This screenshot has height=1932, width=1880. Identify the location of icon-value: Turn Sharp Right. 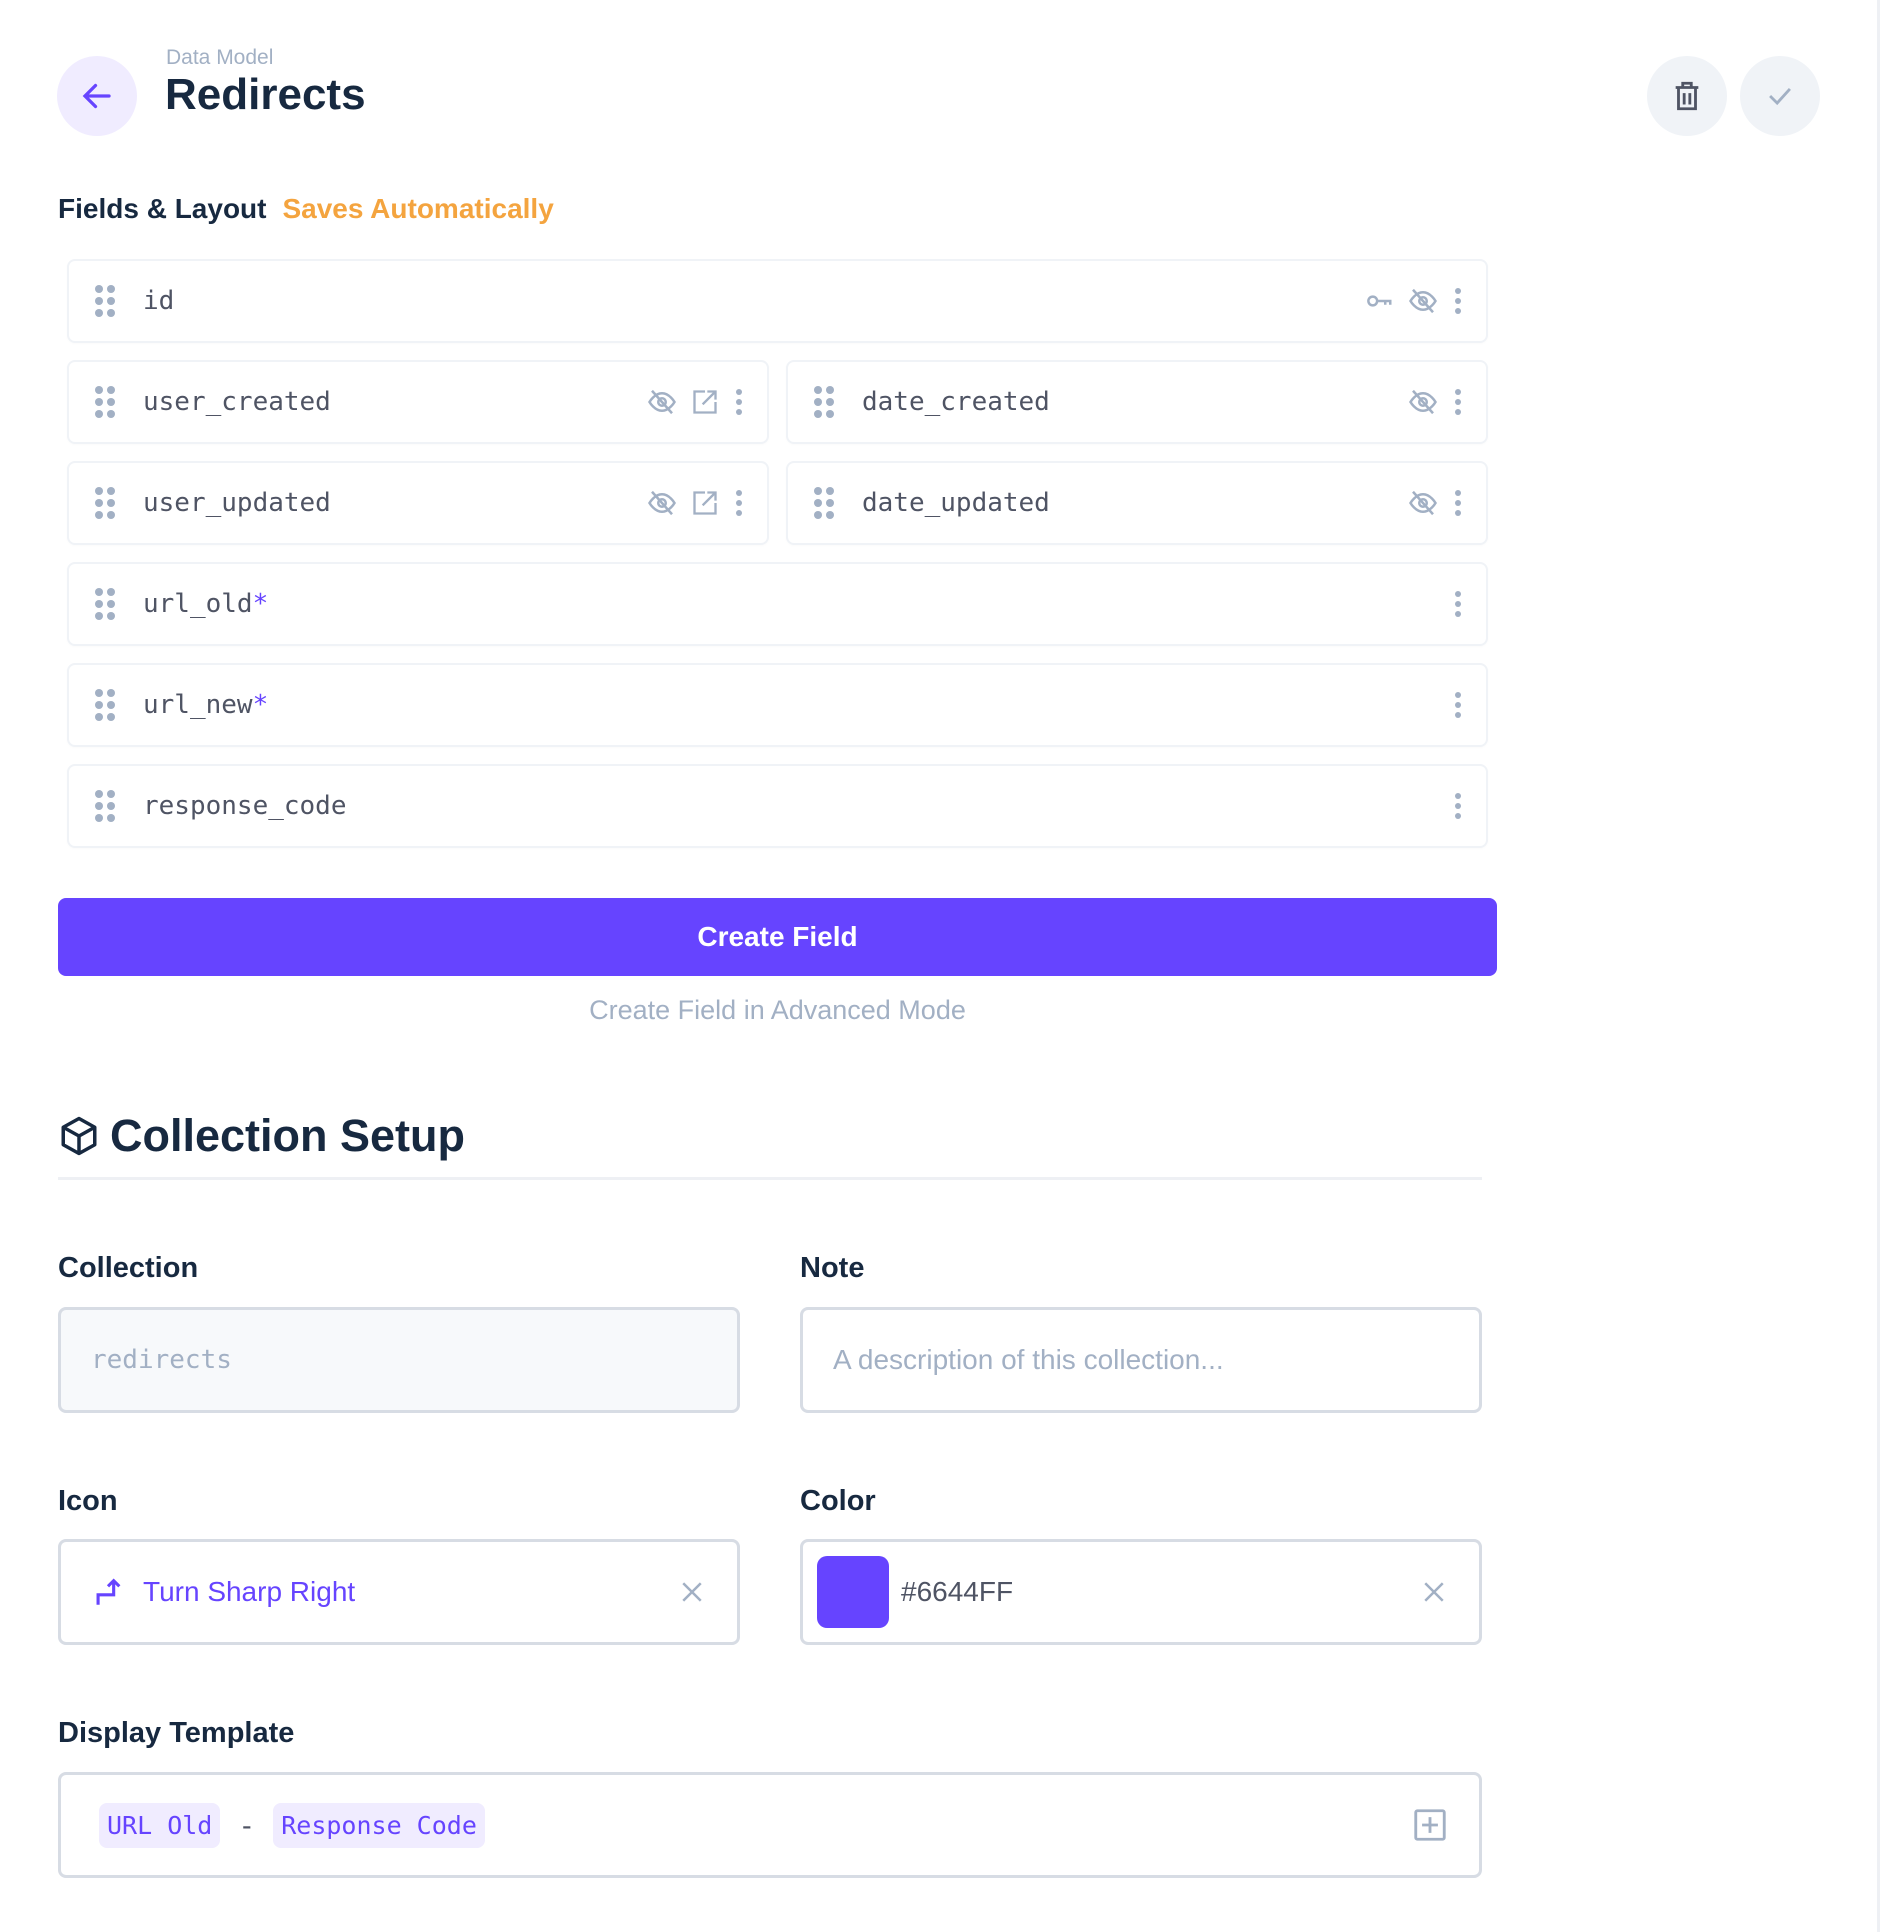
(249, 1591).